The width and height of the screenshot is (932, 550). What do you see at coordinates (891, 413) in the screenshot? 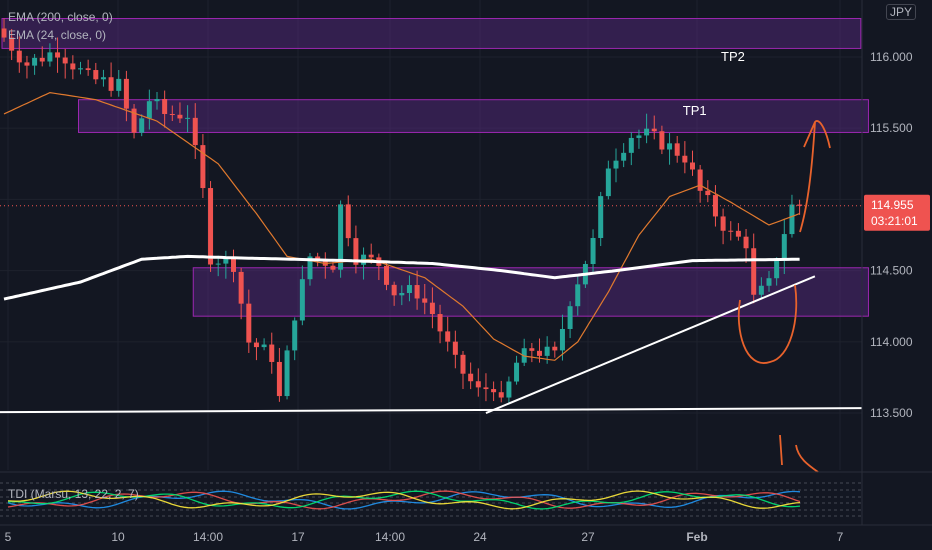
I see `price-tick-label: 113.500` at bounding box center [891, 413].